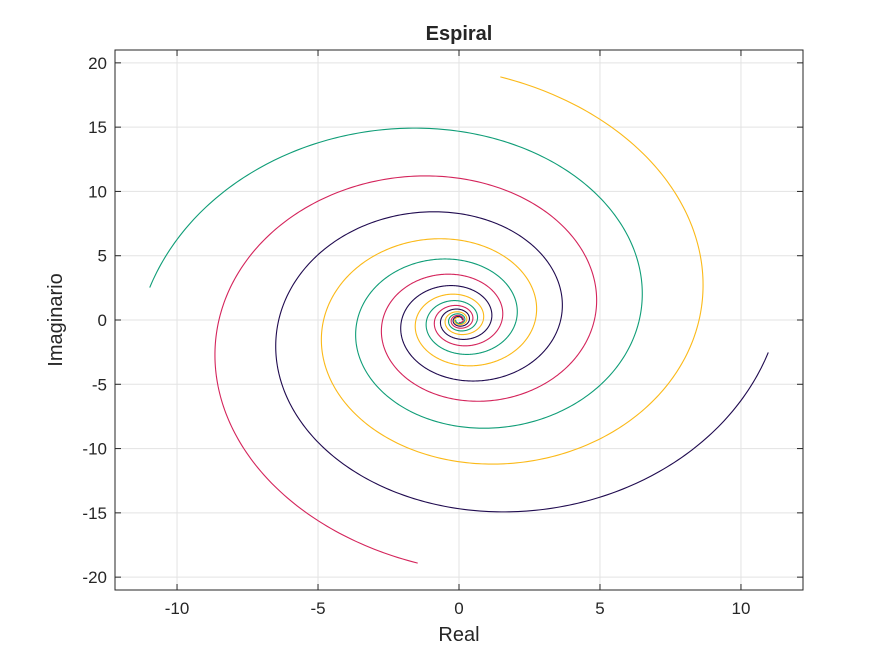  I want to click on x-tick-label: -10, so click(177, 608).